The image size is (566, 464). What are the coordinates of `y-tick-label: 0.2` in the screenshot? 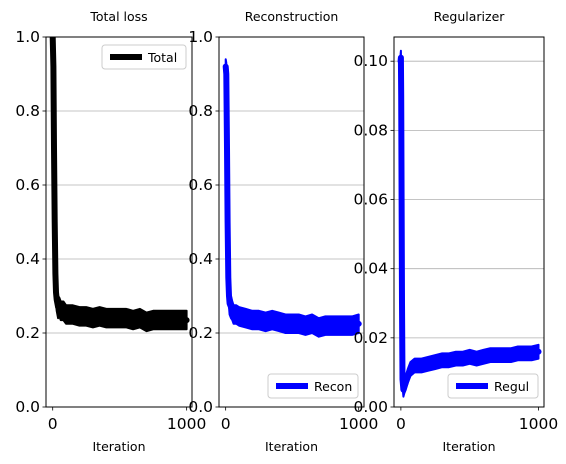 It's located at (200, 333).